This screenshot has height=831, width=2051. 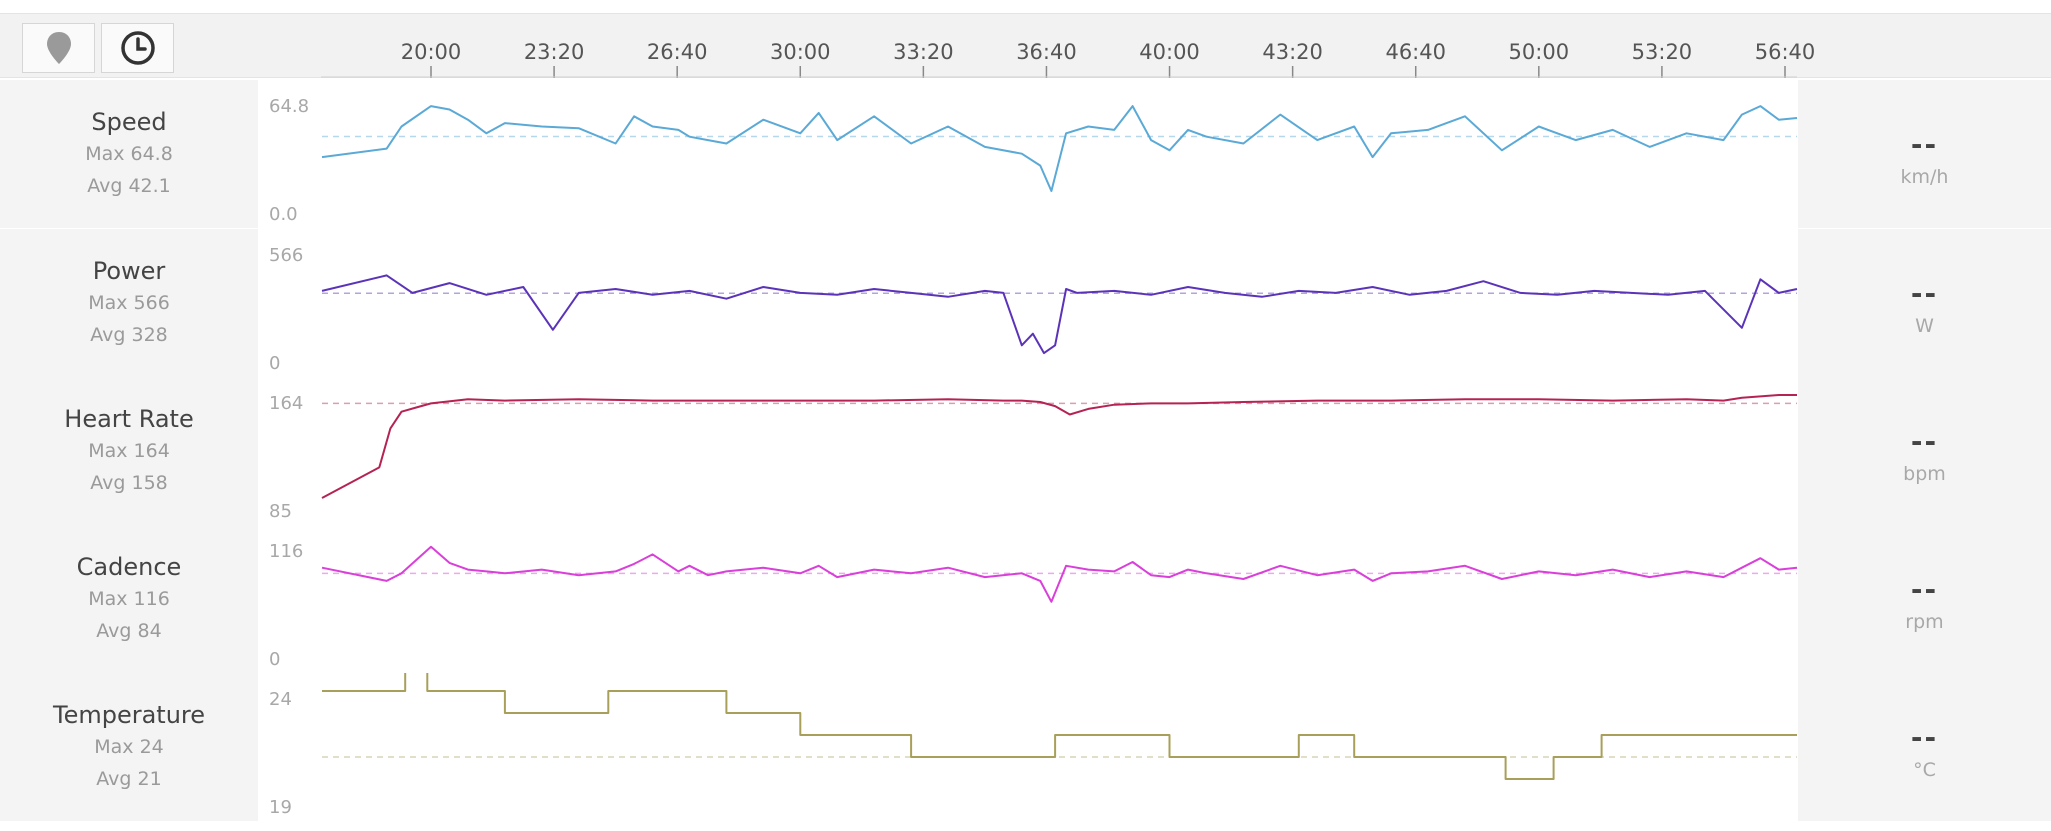 I want to click on metric-readout: -- km/h, so click(x=1924, y=154).